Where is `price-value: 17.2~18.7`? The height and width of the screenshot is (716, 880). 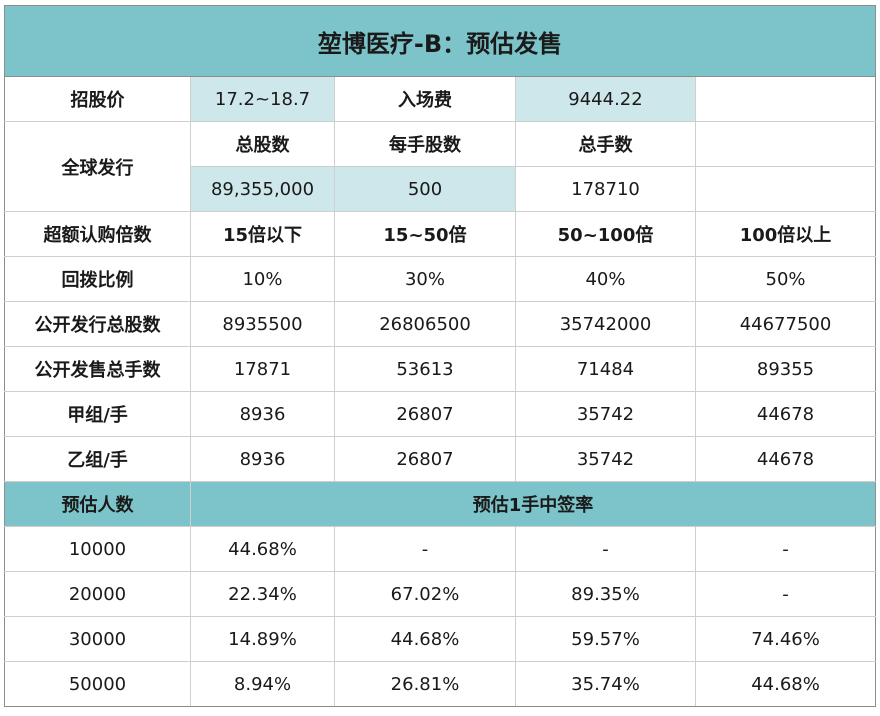
price-value: 17.2~18.7 is located at coordinates (262, 99).